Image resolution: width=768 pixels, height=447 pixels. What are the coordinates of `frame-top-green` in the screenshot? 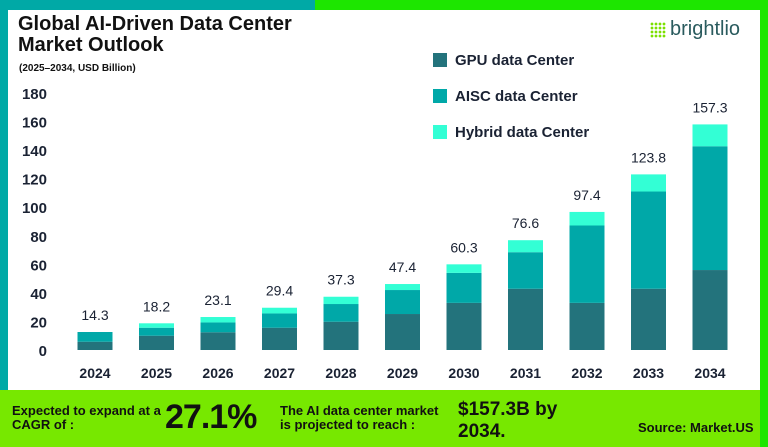 It's located at (541, 5).